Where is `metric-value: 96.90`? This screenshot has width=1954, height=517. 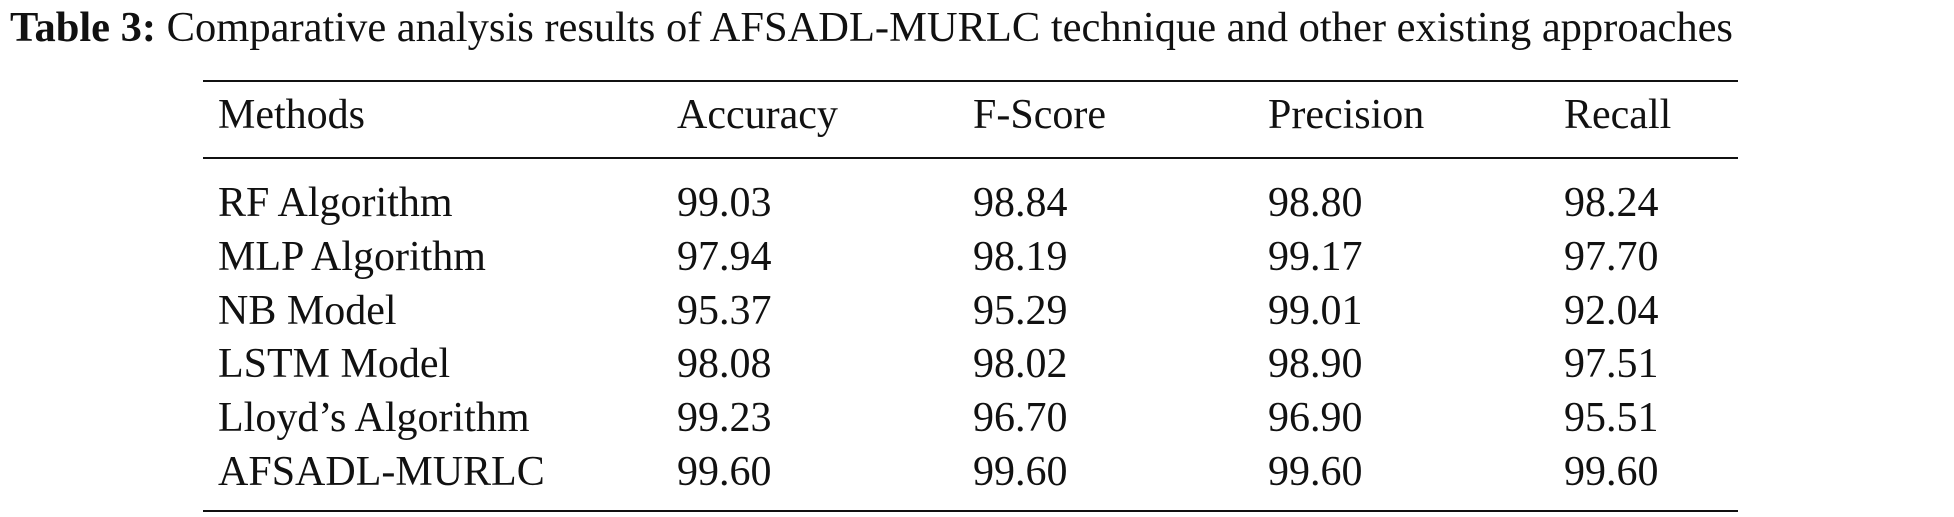 metric-value: 96.90 is located at coordinates (1315, 418).